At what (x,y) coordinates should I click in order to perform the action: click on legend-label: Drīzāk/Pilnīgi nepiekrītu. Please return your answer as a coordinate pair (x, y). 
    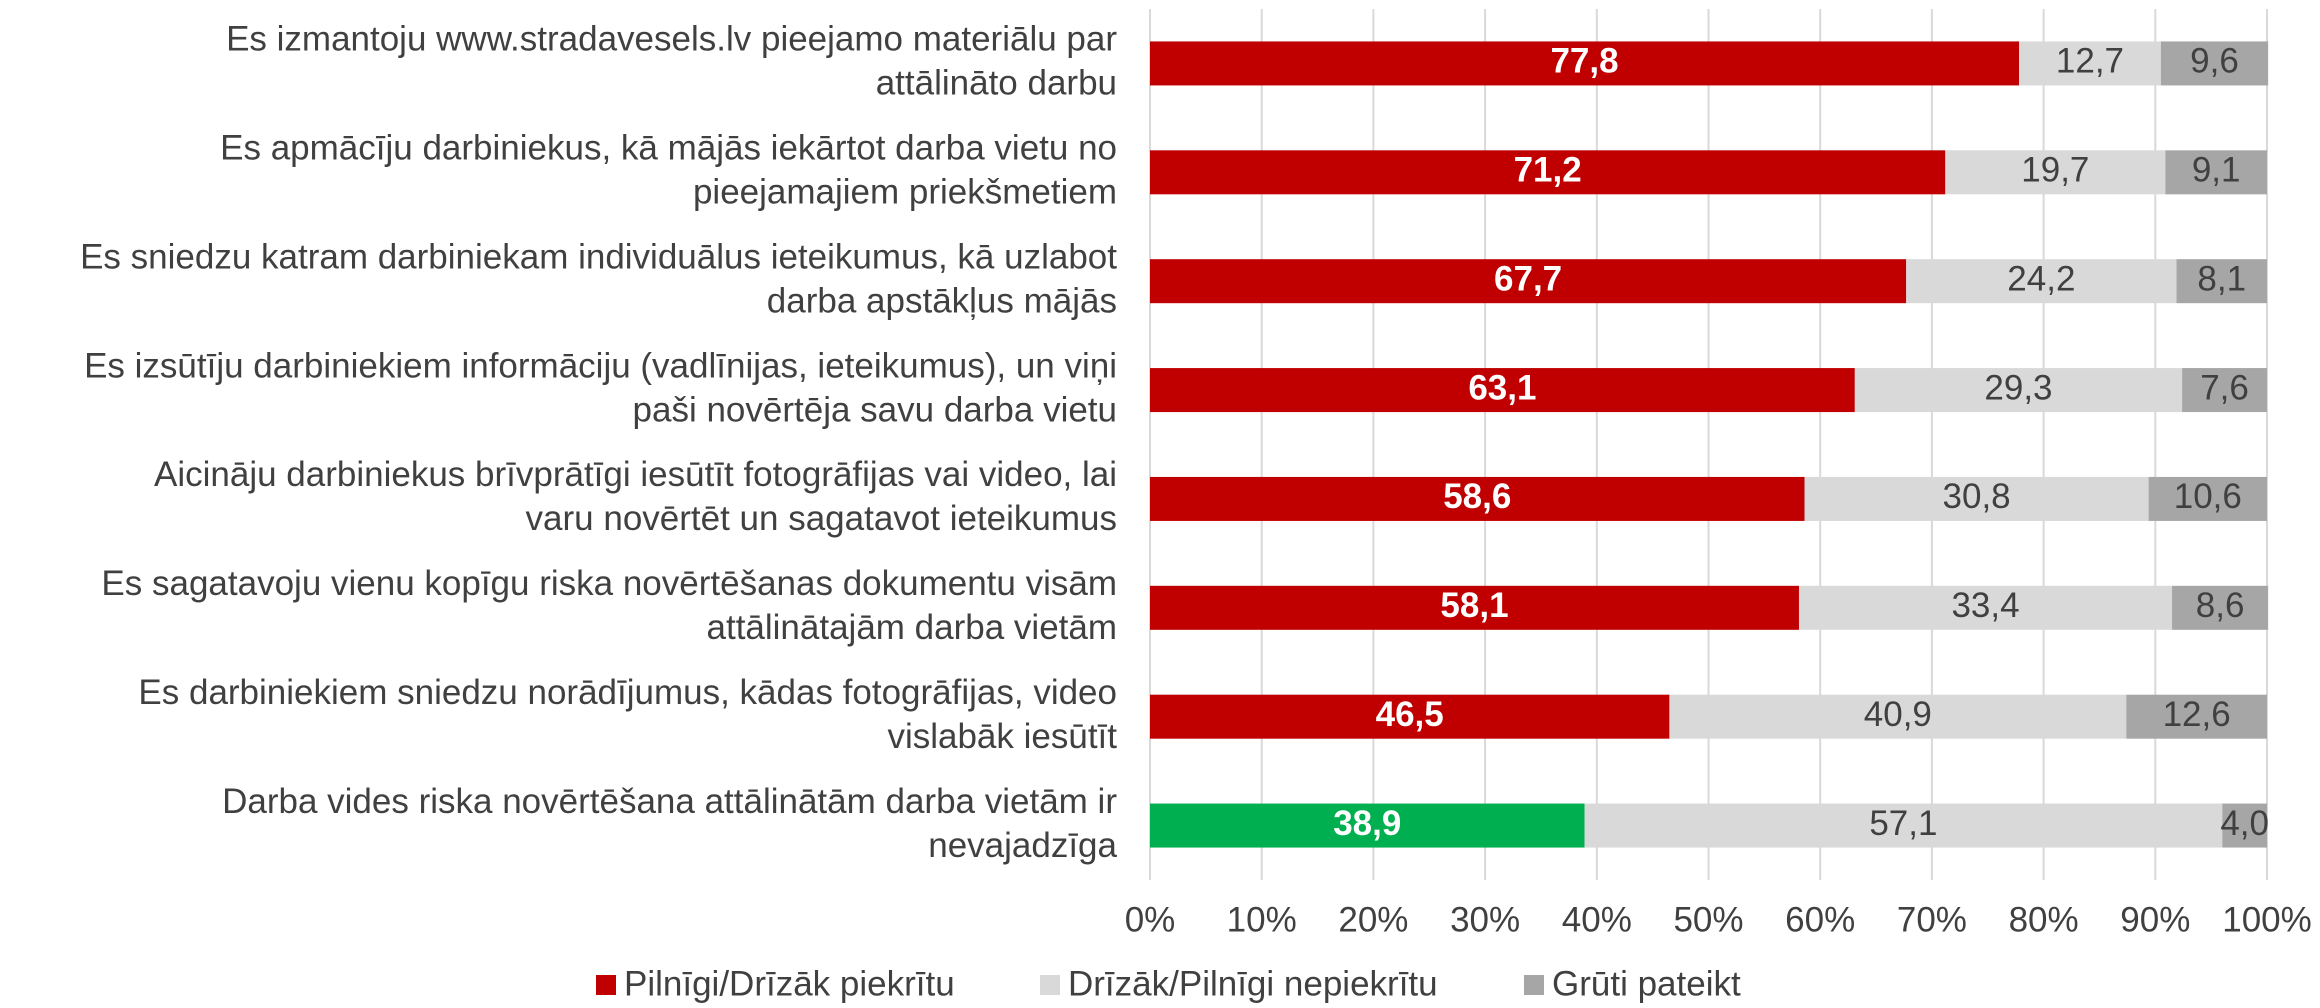
    Looking at the image, I should click on (1253, 983).